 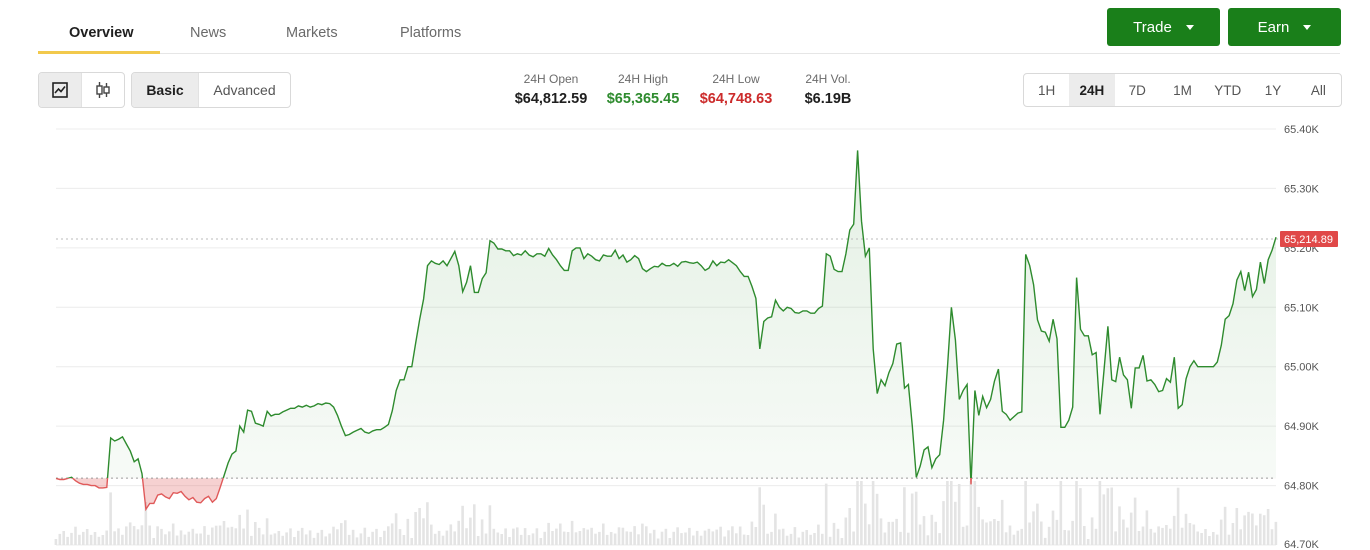 What do you see at coordinates (1228, 90) in the screenshot?
I see `range-ytd: YTD` at bounding box center [1228, 90].